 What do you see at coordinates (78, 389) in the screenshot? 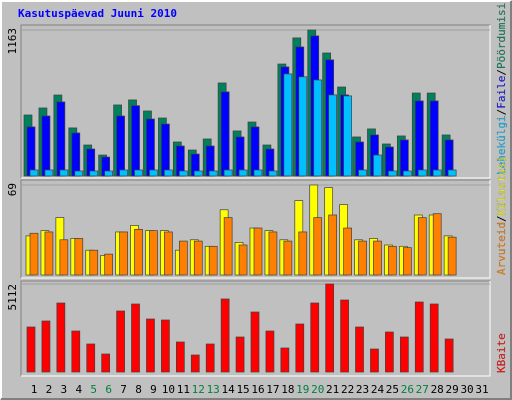
I see `x-tick-label: 4` at bounding box center [78, 389].